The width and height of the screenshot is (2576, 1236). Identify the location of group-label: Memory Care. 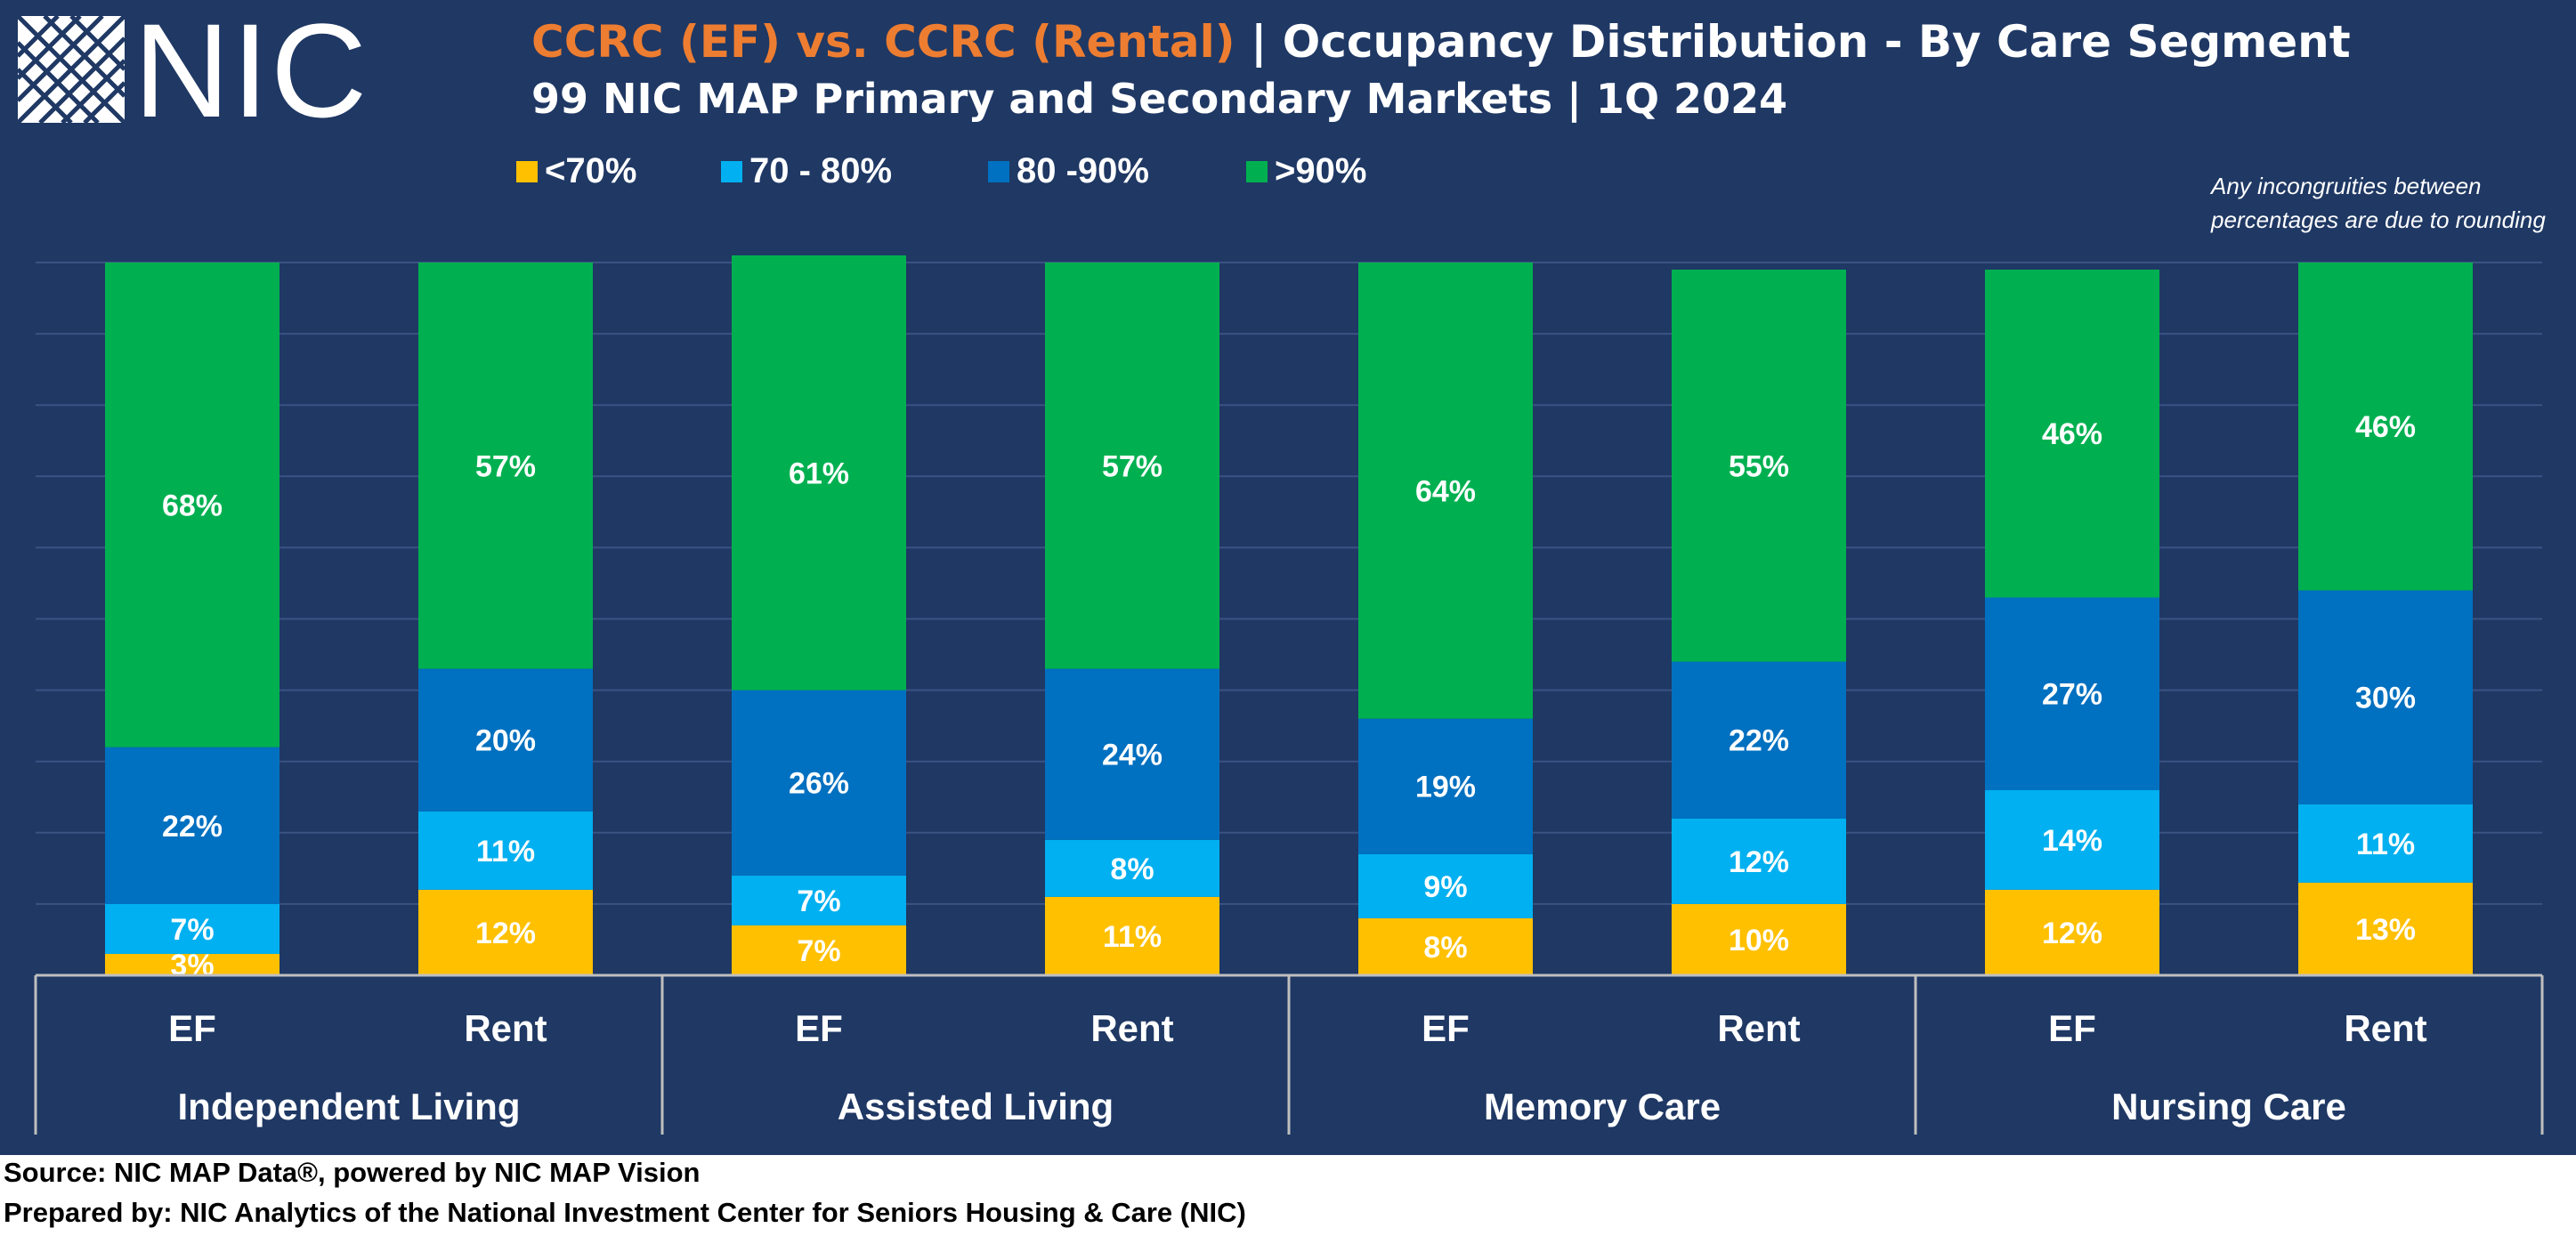
(1602, 1106).